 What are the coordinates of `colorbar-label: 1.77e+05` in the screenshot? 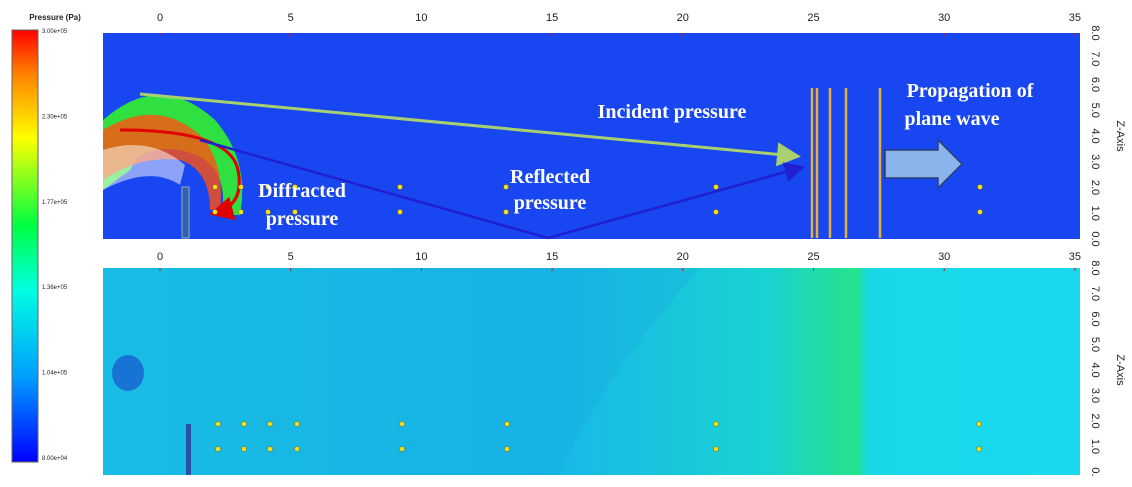 It's located at (55, 203).